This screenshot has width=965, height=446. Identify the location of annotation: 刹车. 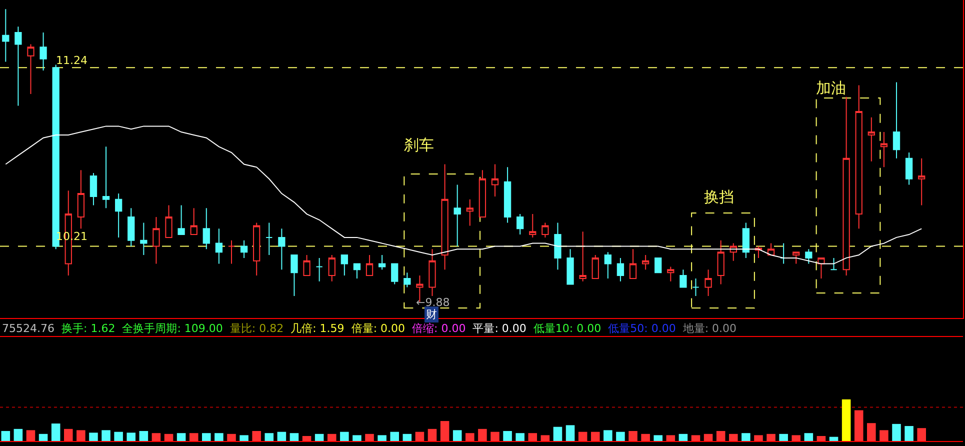
(419, 145).